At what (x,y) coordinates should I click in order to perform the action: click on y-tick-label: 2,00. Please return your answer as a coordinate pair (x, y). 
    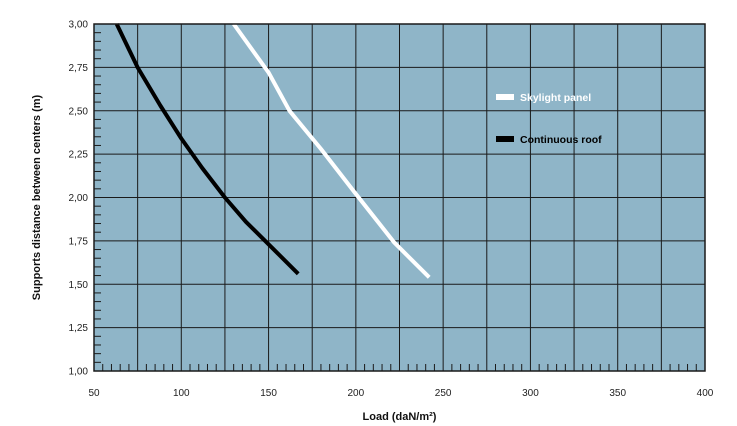
    Looking at the image, I should click on (79, 198).